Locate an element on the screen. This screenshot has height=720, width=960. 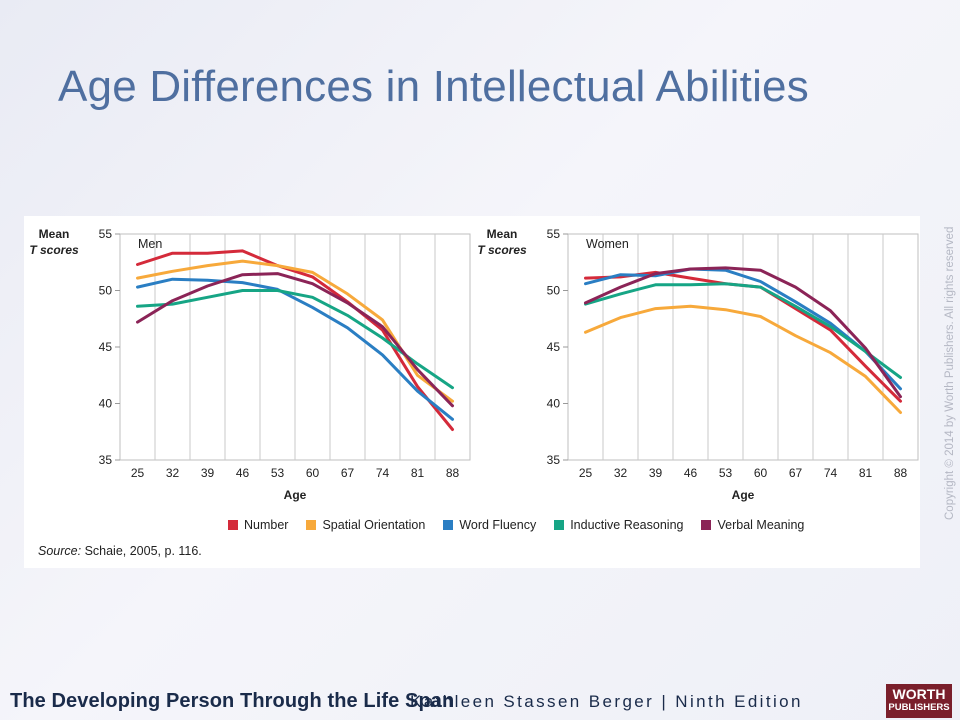
legend-item: Number is located at coordinates (258, 525).